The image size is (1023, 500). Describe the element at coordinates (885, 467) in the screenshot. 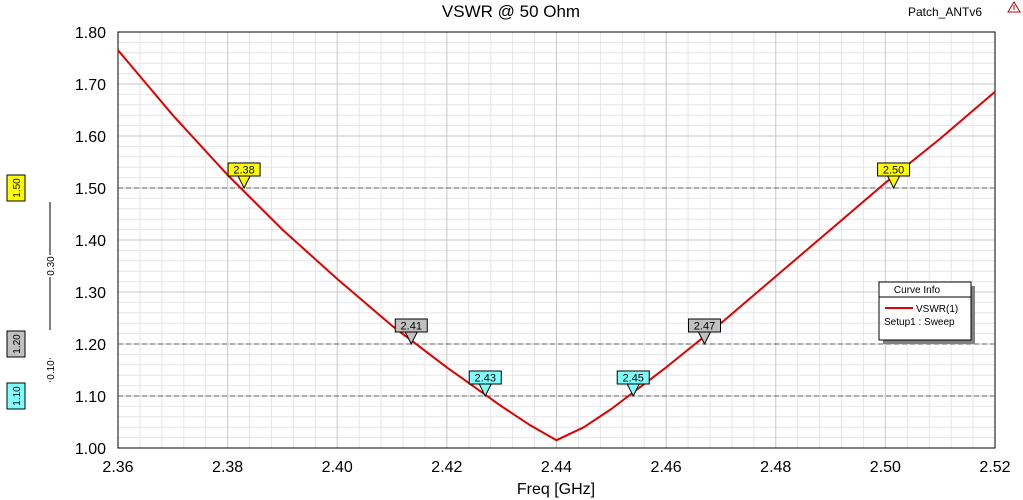

I see `x-tick-label: 2.50` at that location.